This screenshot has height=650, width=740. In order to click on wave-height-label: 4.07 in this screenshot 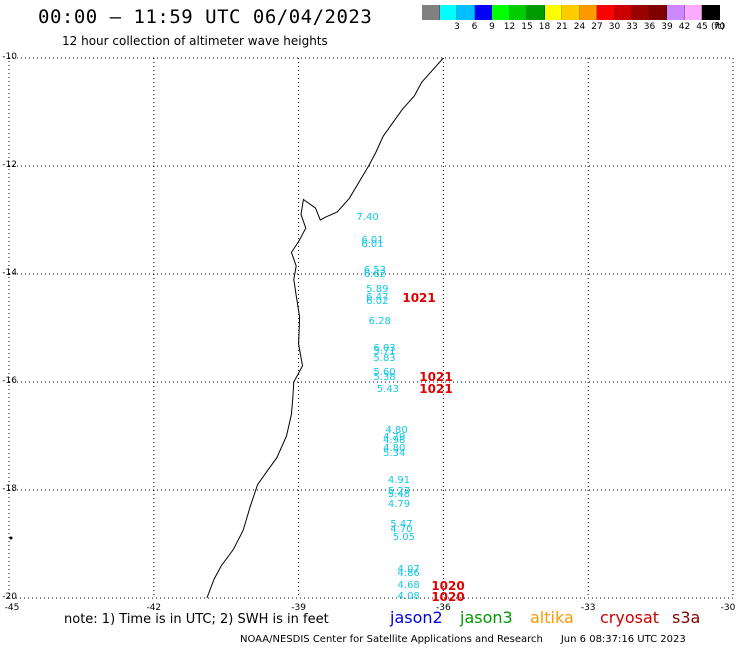, I will do `click(408, 569)`.